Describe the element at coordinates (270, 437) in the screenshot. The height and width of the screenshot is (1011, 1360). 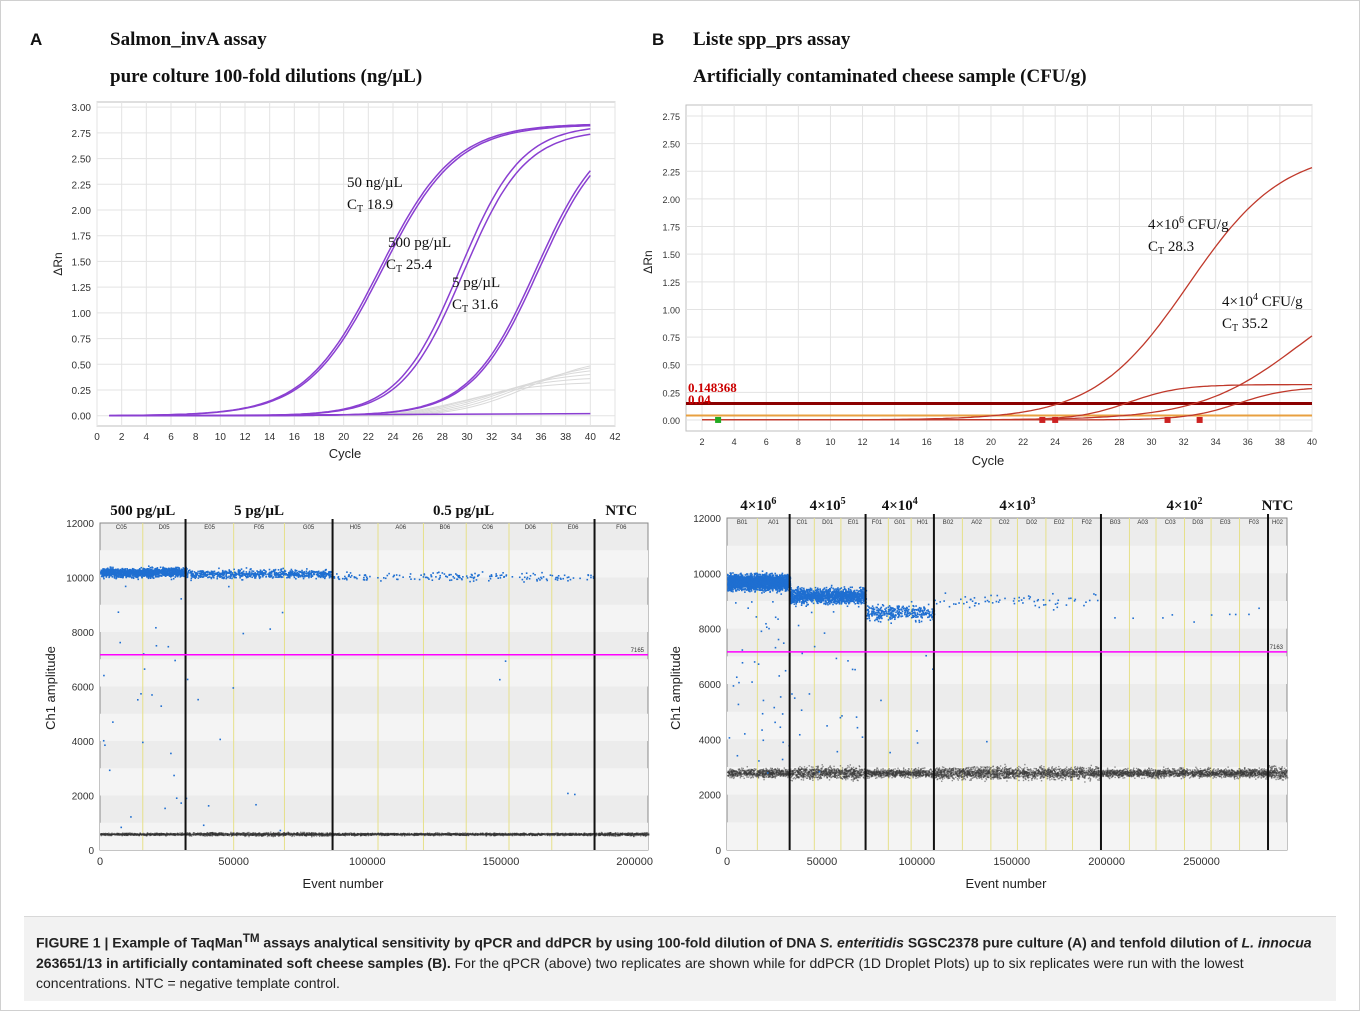
I see `x-tick-label: 14` at that location.